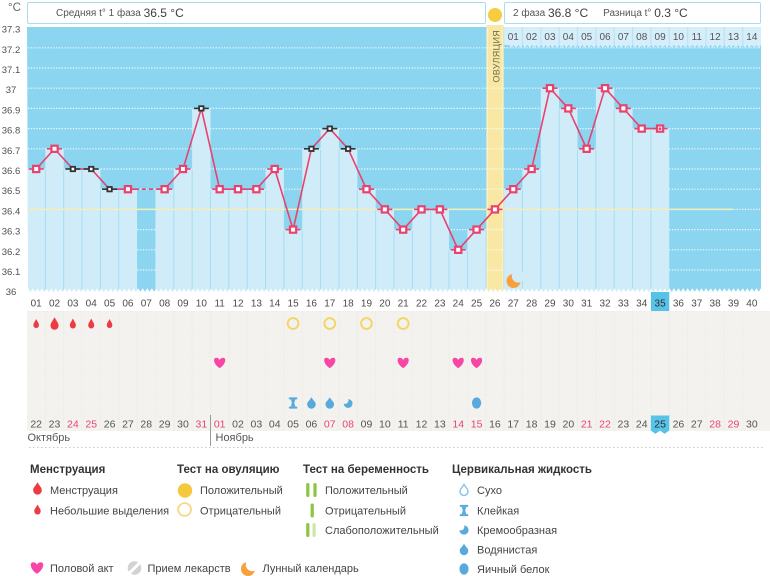 This screenshot has width=770, height=576. What do you see at coordinates (624, 304) in the screenshot?
I see `svg-text: 33` at bounding box center [624, 304].